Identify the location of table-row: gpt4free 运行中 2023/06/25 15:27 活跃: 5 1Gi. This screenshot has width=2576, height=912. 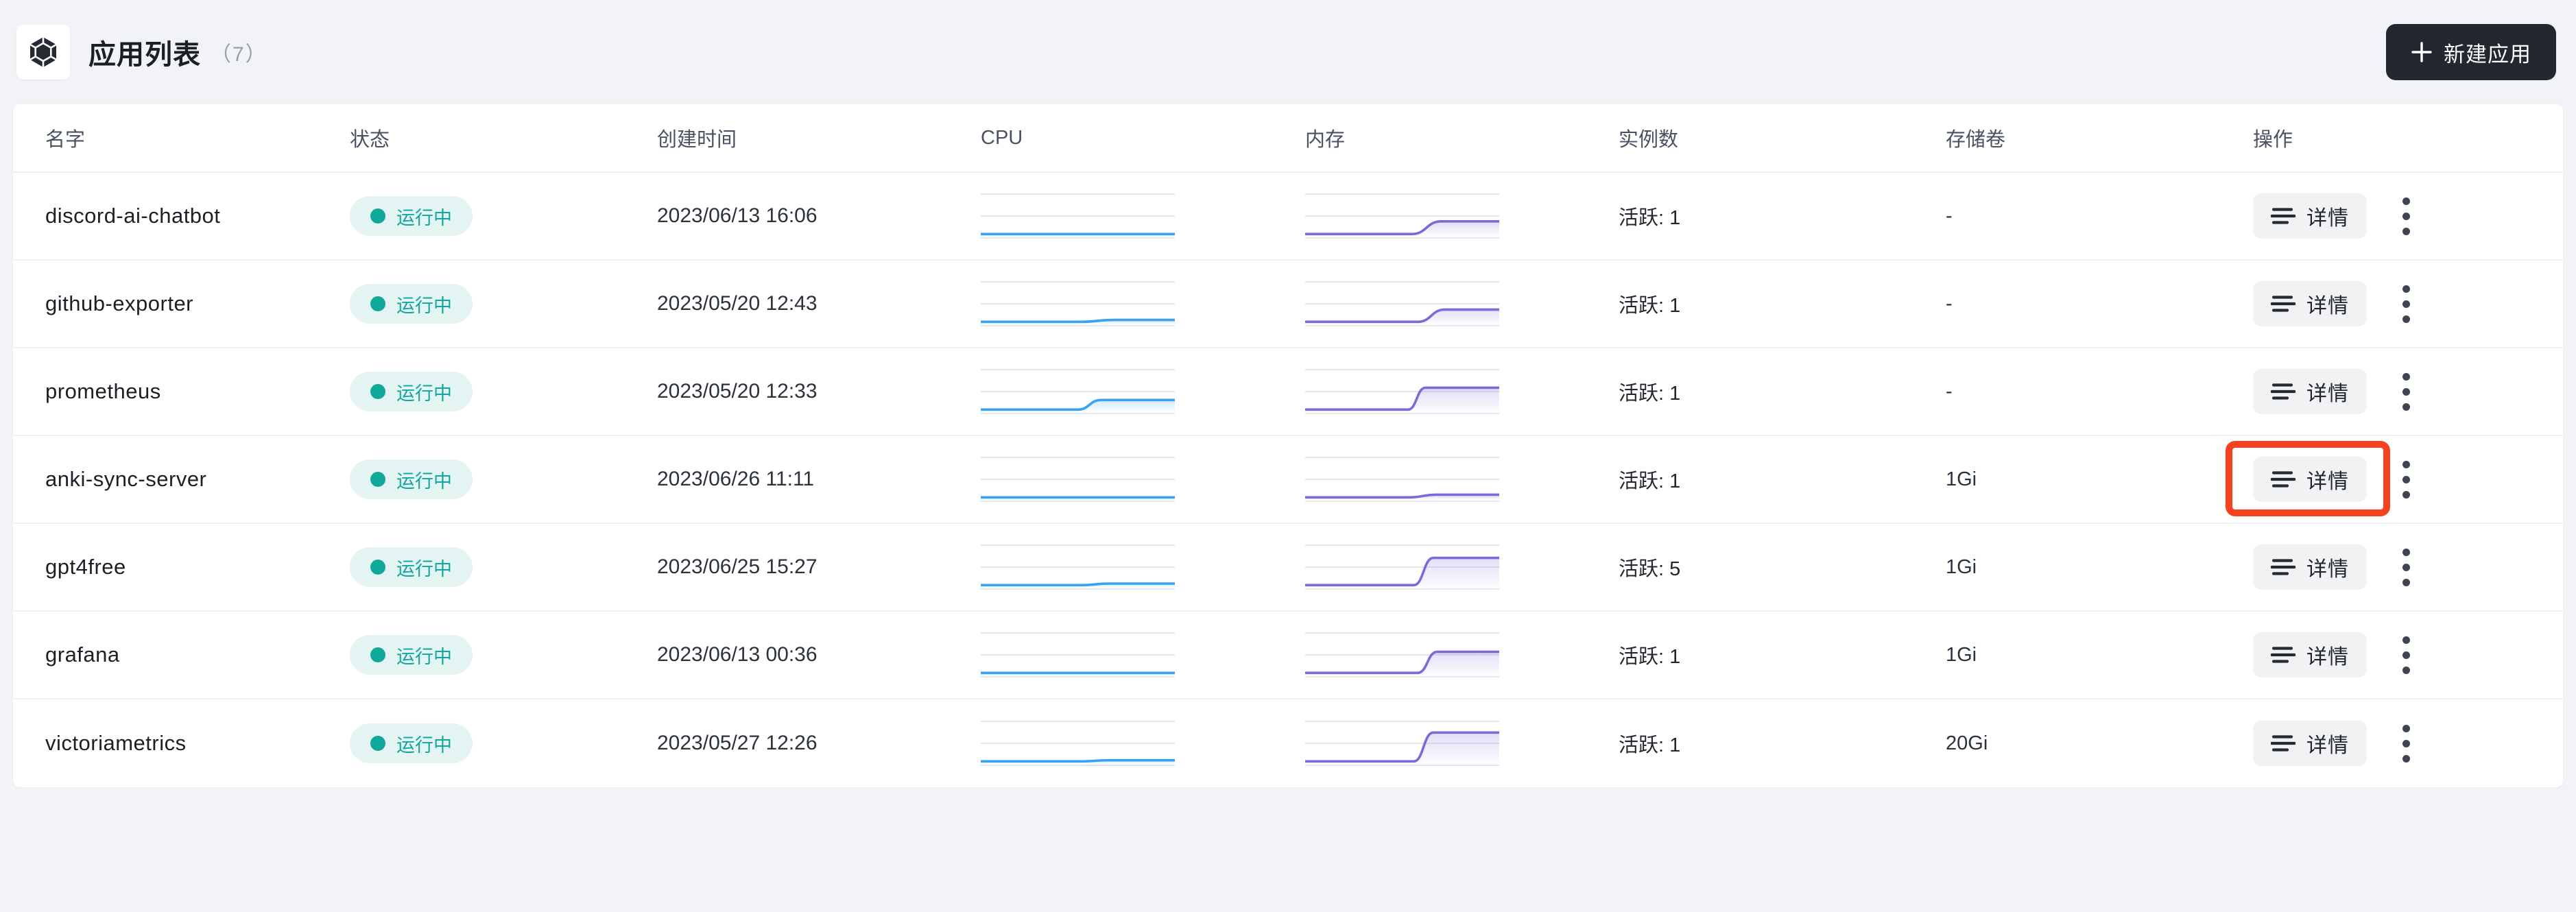
(1288, 568).